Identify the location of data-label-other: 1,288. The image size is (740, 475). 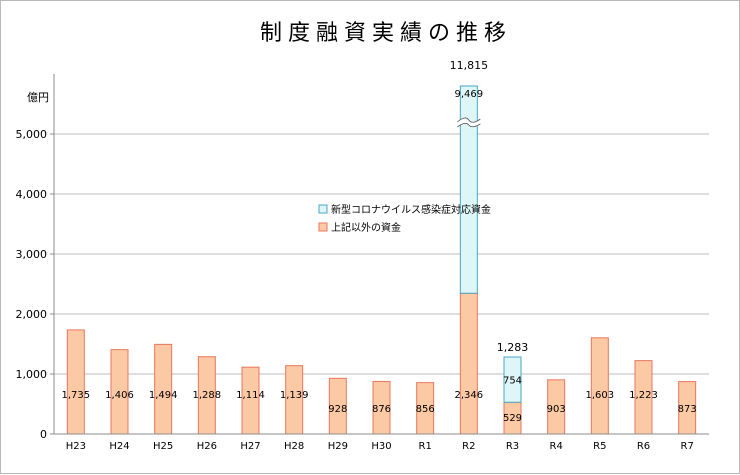
(207, 395).